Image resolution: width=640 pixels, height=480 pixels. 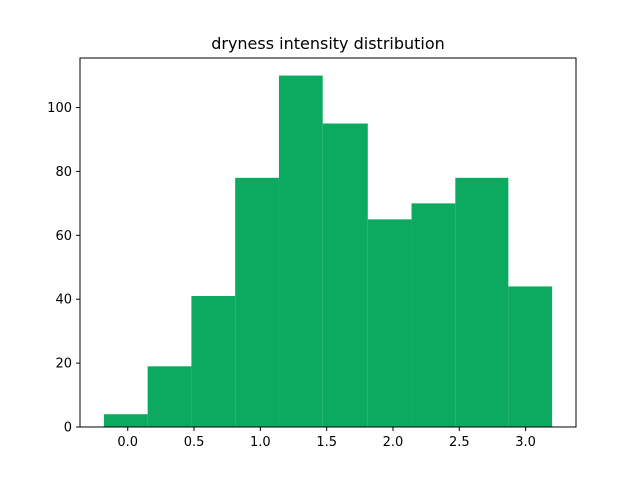 What do you see at coordinates (68, 428) in the screenshot?
I see `y-tick-label: 0` at bounding box center [68, 428].